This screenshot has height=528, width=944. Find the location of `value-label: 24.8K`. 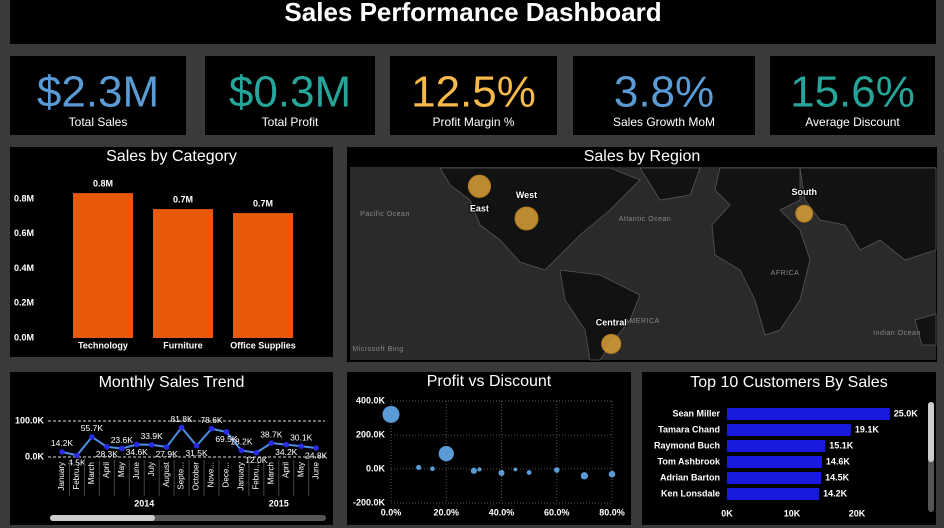

value-label: 24.8K is located at coordinates (316, 455).